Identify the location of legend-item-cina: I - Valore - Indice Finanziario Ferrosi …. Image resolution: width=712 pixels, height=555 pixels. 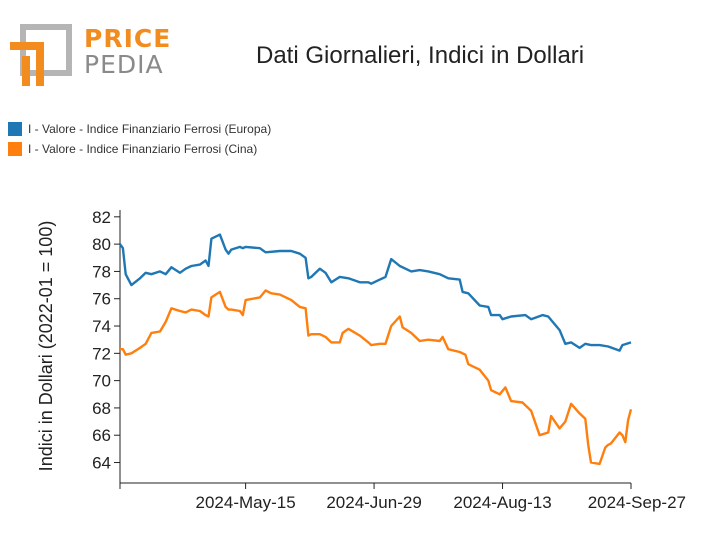
(139, 149).